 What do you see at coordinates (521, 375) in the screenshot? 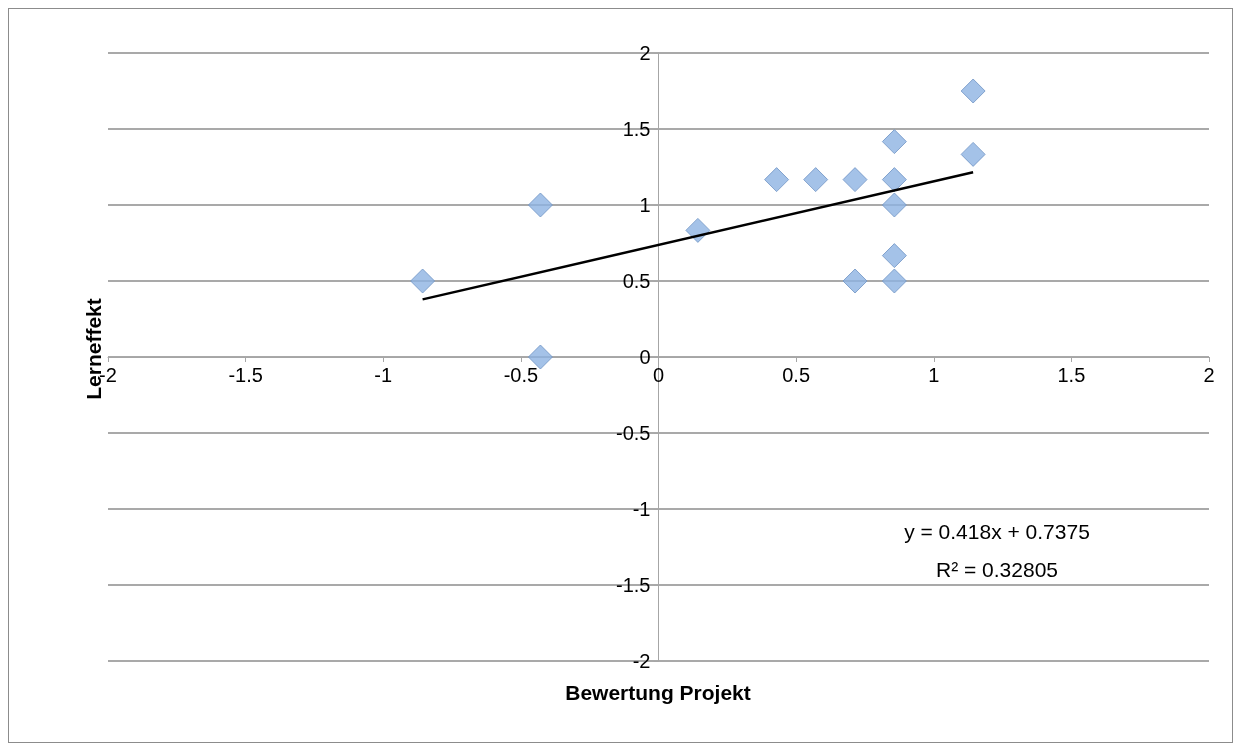
I see `x-tick-label: -0.5` at bounding box center [521, 375].